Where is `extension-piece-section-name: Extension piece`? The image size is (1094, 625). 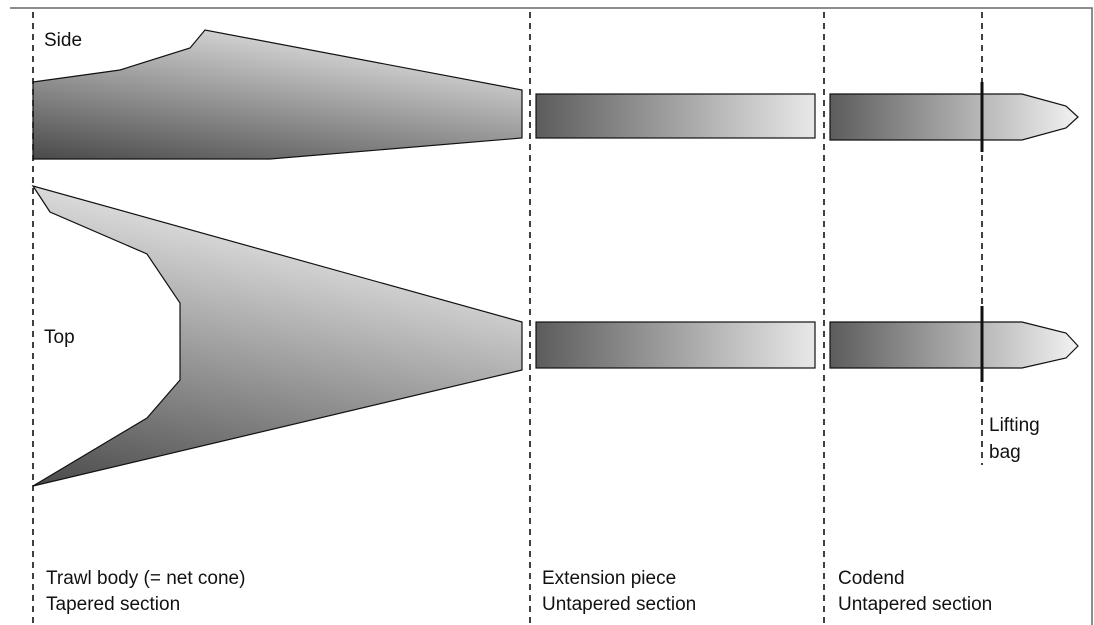
extension-piece-section-name: Extension piece is located at coordinates (609, 578).